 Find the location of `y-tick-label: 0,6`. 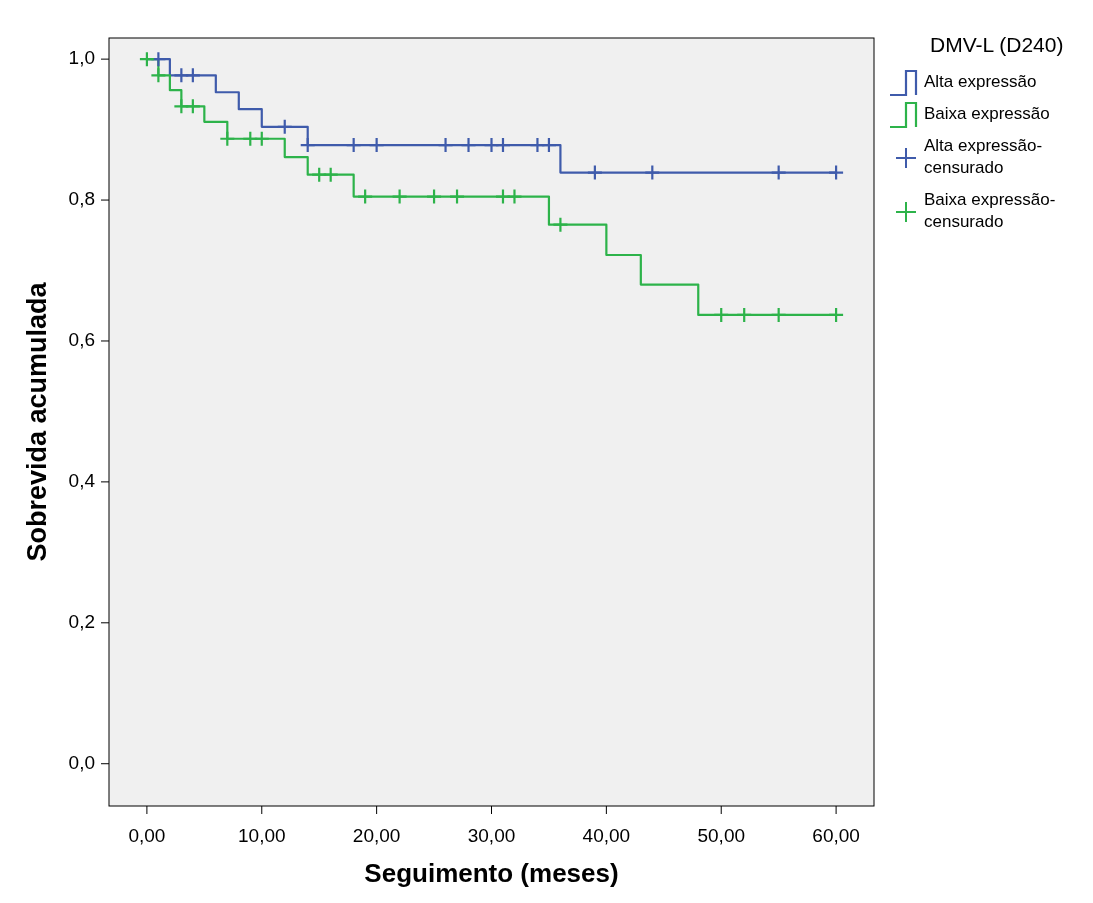

y-tick-label: 0,6 is located at coordinates (81, 339).